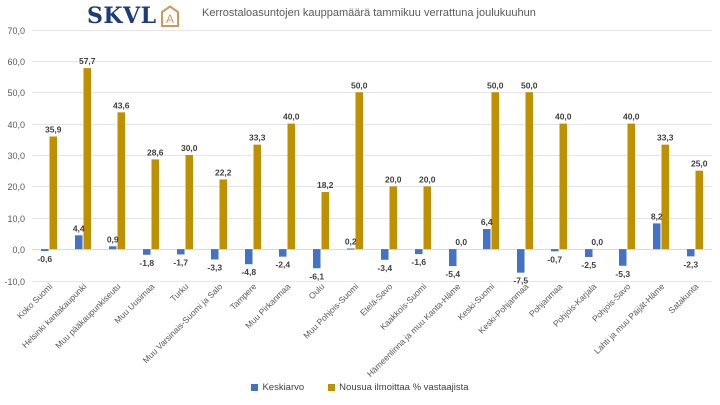 The width and height of the screenshot is (720, 405). I want to click on y-axis-ticks: -10,0 0,0 10,0 20,0 30,0 40,0 50,0 60,0 70,0, so click(14, 156).